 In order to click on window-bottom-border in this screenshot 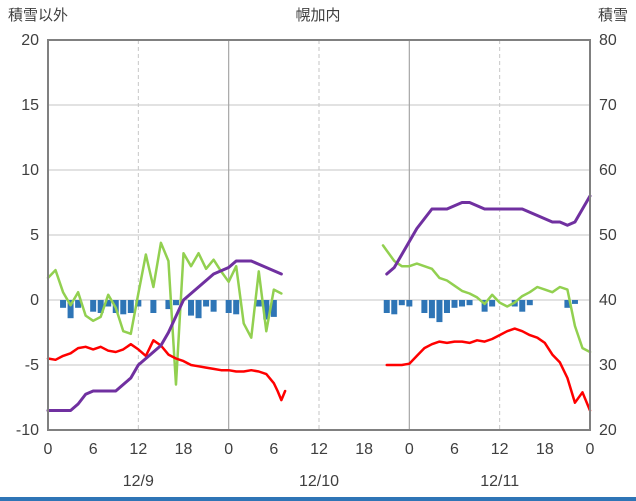, I will do `click(318, 499)`.